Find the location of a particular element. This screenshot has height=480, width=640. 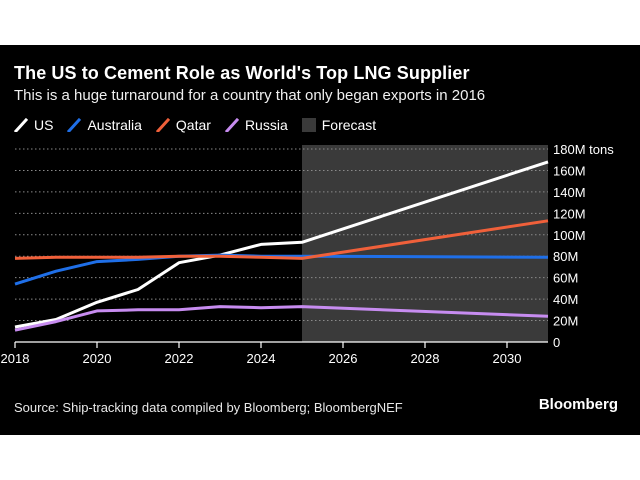

legend-swatch-australia is located at coordinates (74, 125).